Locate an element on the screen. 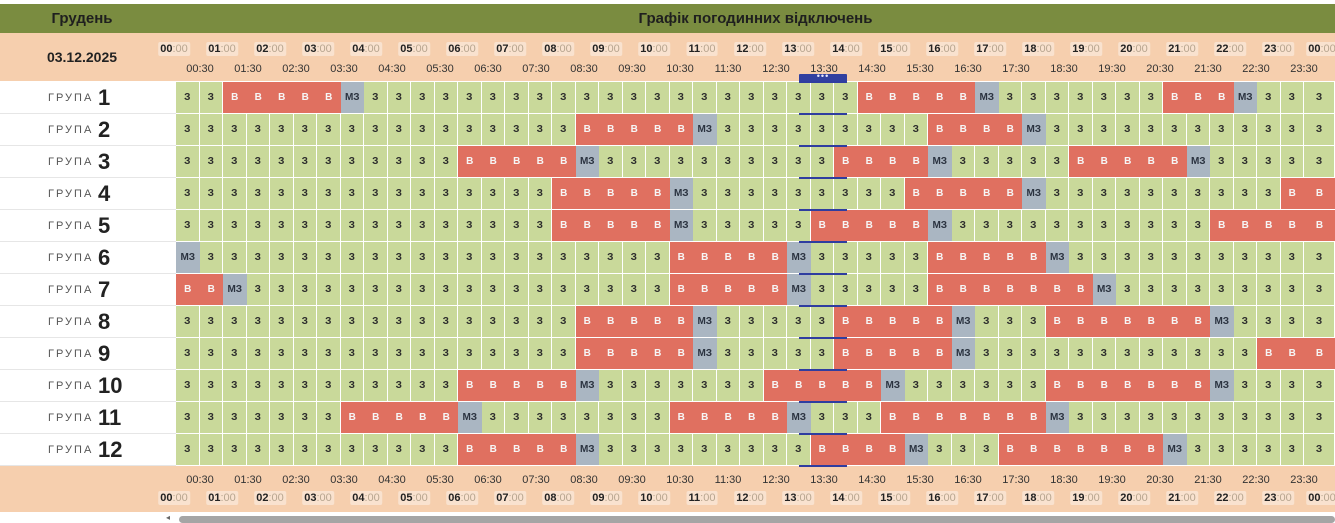 This screenshot has width=1335, height=523. current-time-line is located at coordinates (823, 466).